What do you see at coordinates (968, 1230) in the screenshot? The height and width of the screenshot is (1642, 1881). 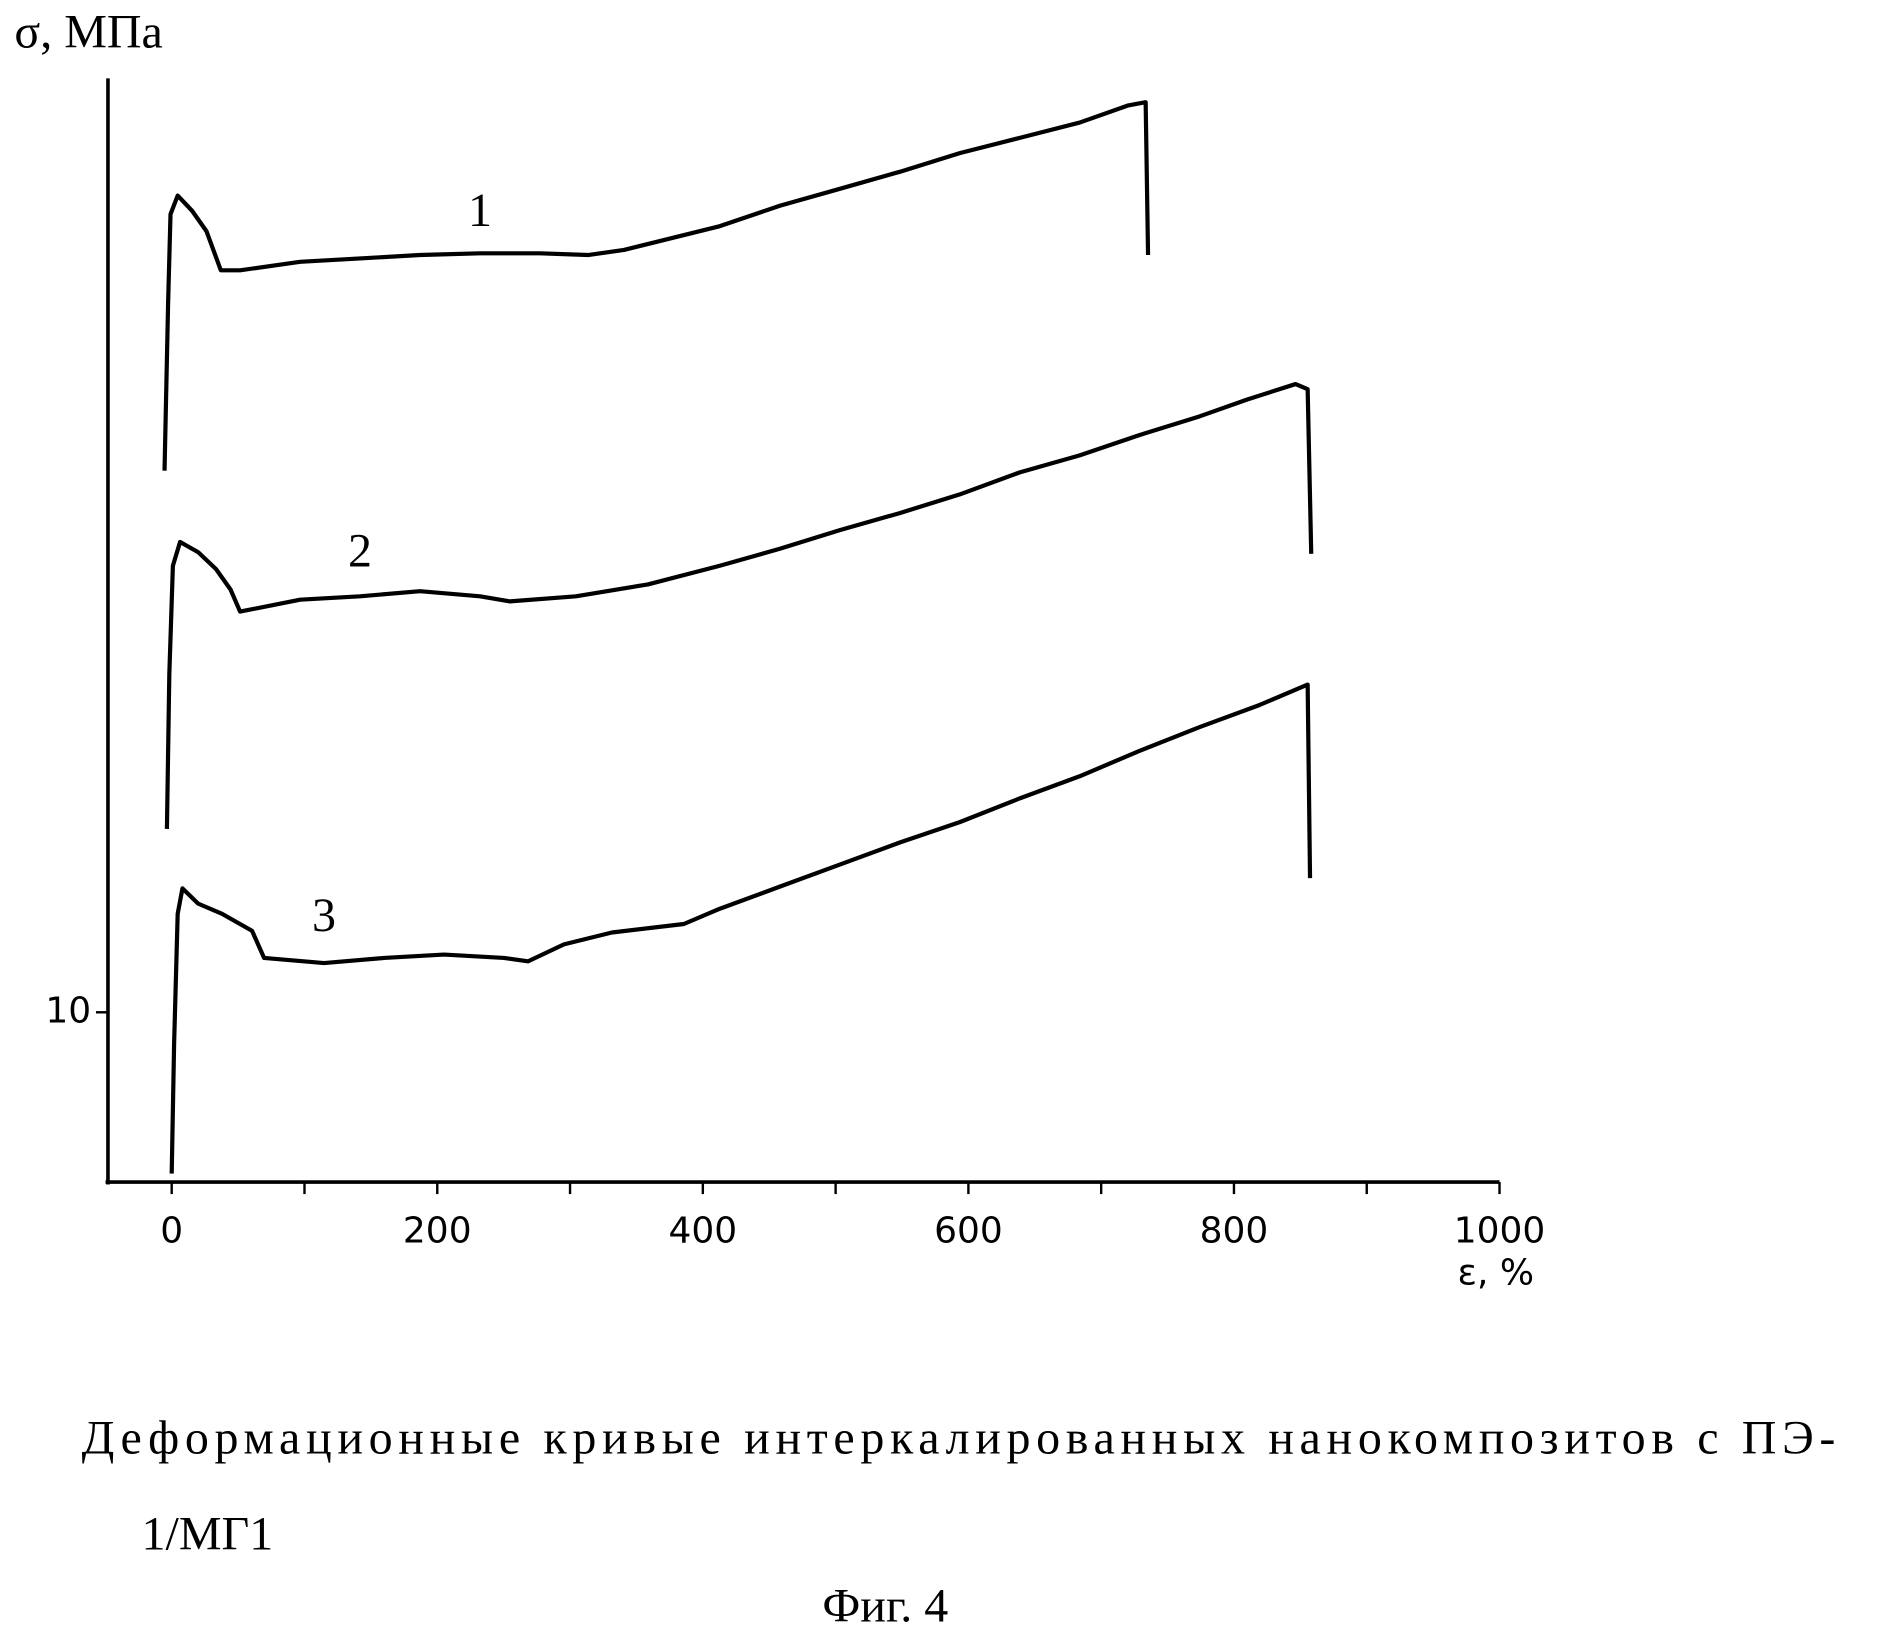 I see `x-tick-label: 600` at bounding box center [968, 1230].